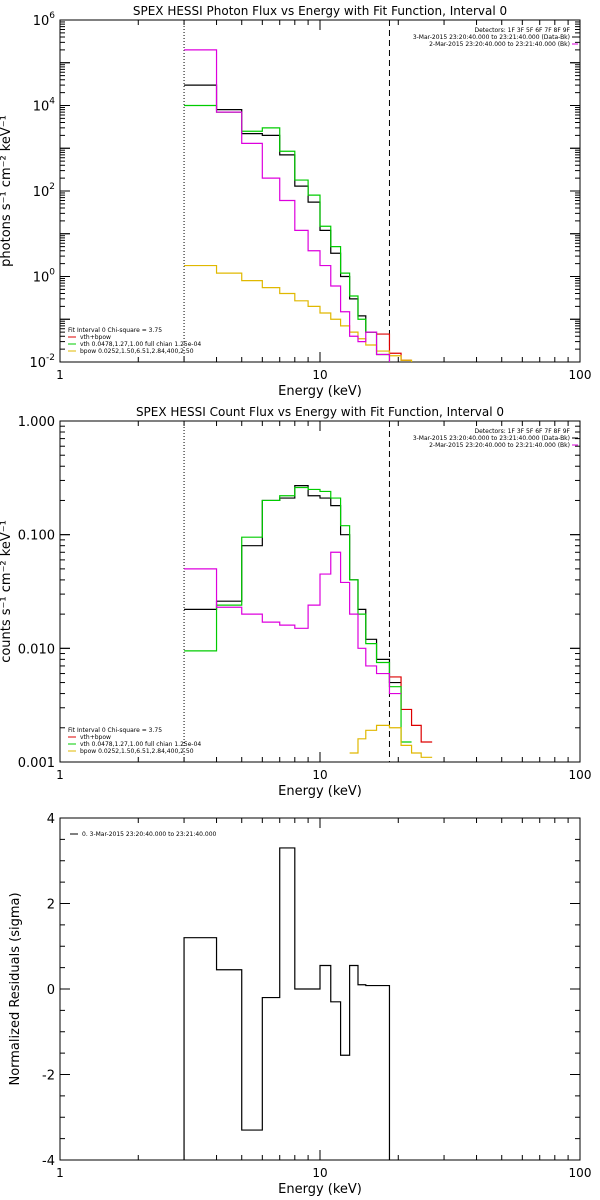 This screenshot has height=1200, width=600. I want to click on y-tick-label: 10⁴, so click(44, 106).